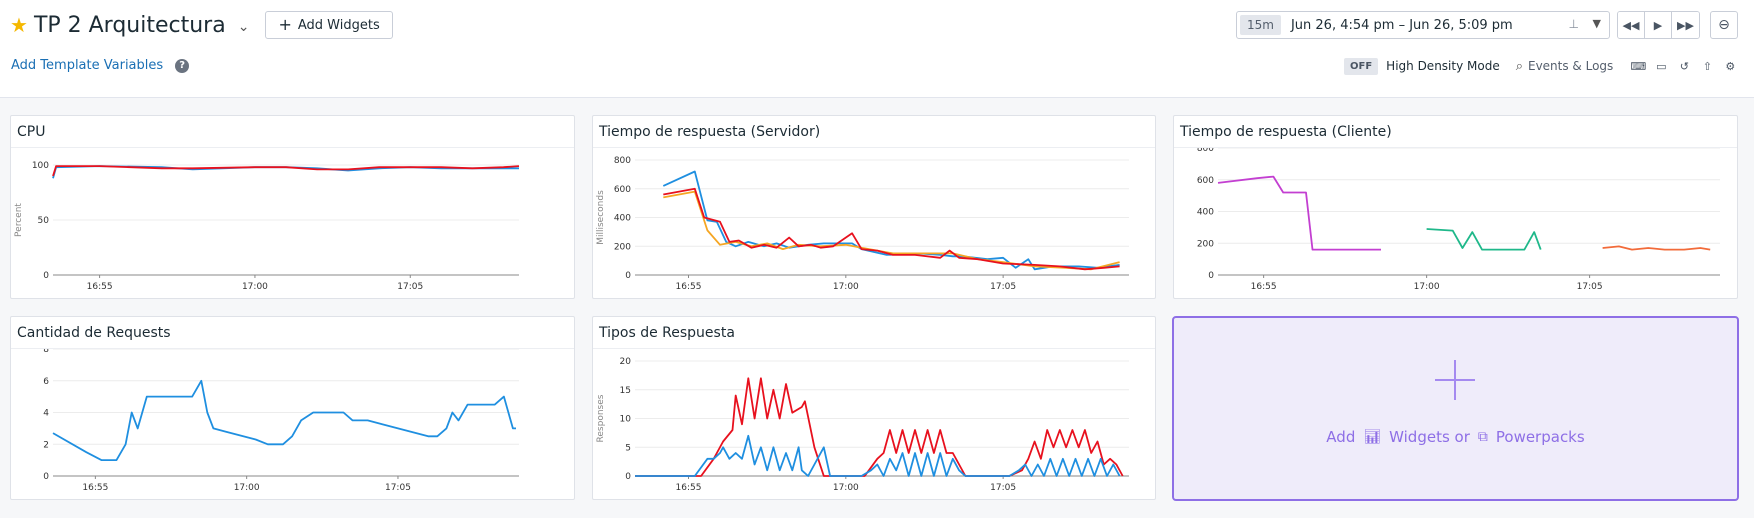 This screenshot has width=1754, height=518. I want to click on history-icon: ↺, so click(1684, 66).